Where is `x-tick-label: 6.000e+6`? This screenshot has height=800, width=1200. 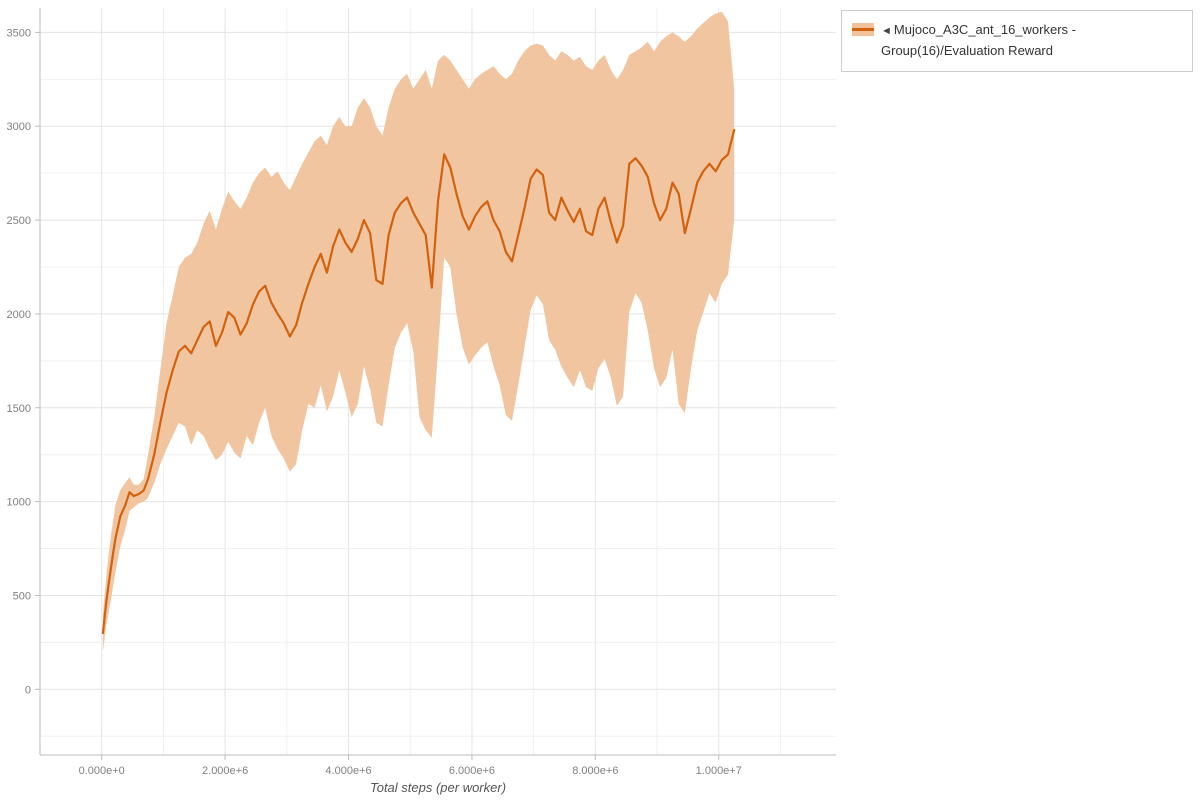
x-tick-label: 6.000e+6 is located at coordinates (472, 771).